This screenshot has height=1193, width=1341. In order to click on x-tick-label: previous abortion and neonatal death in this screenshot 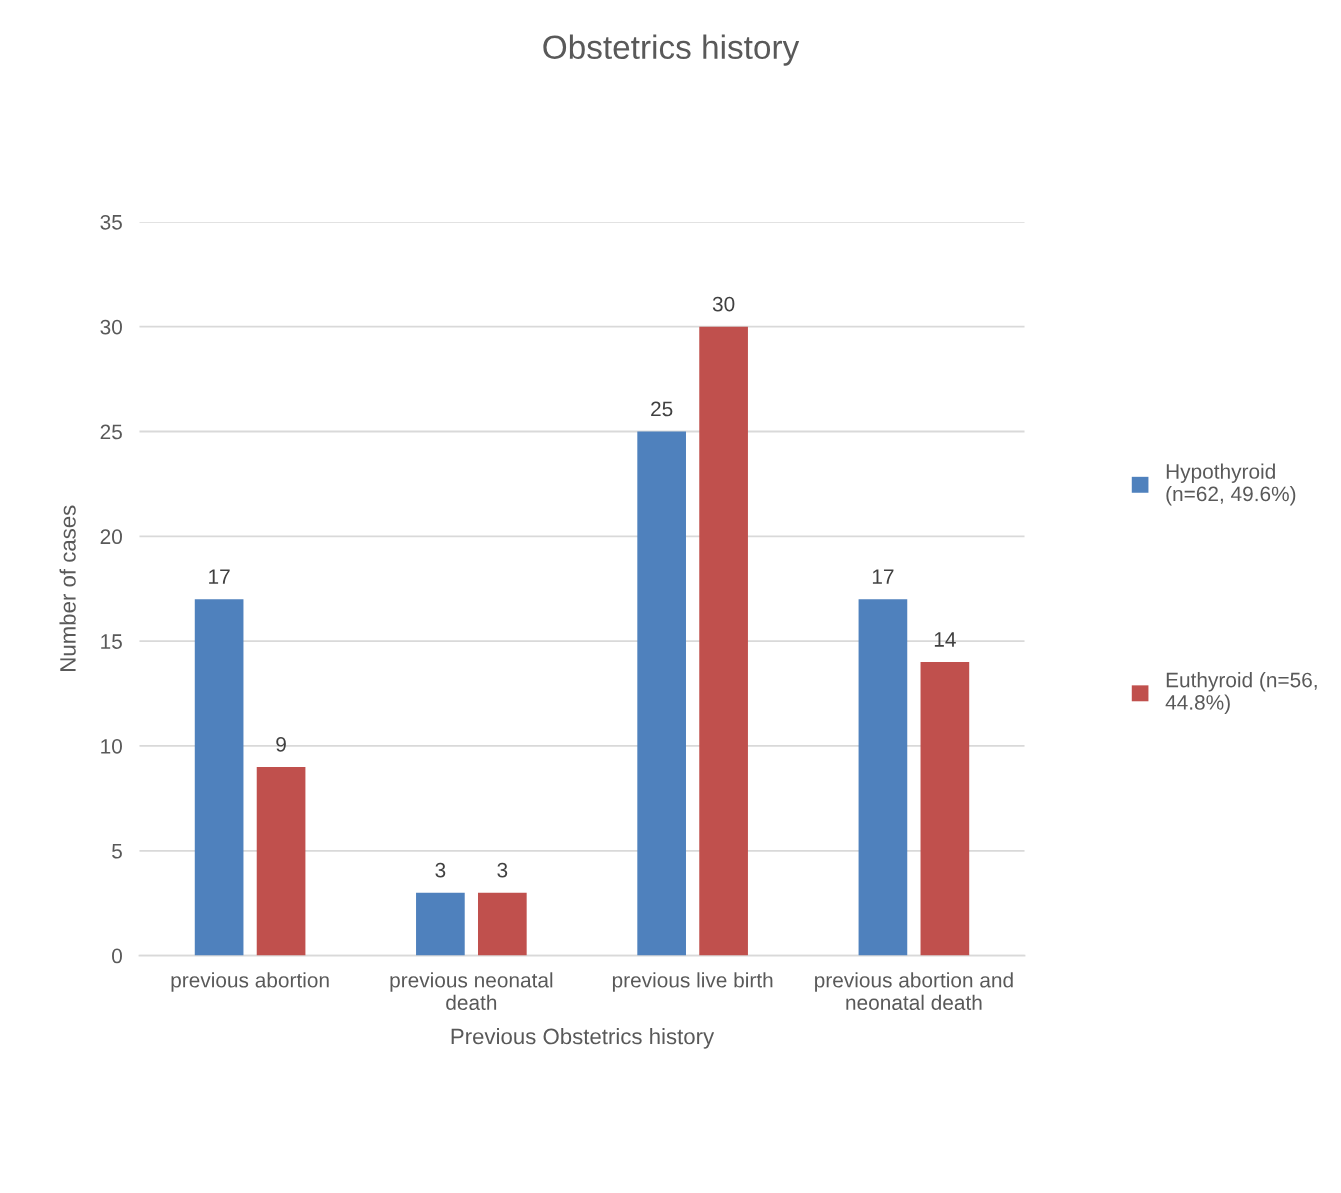, I will do `click(914, 991)`.